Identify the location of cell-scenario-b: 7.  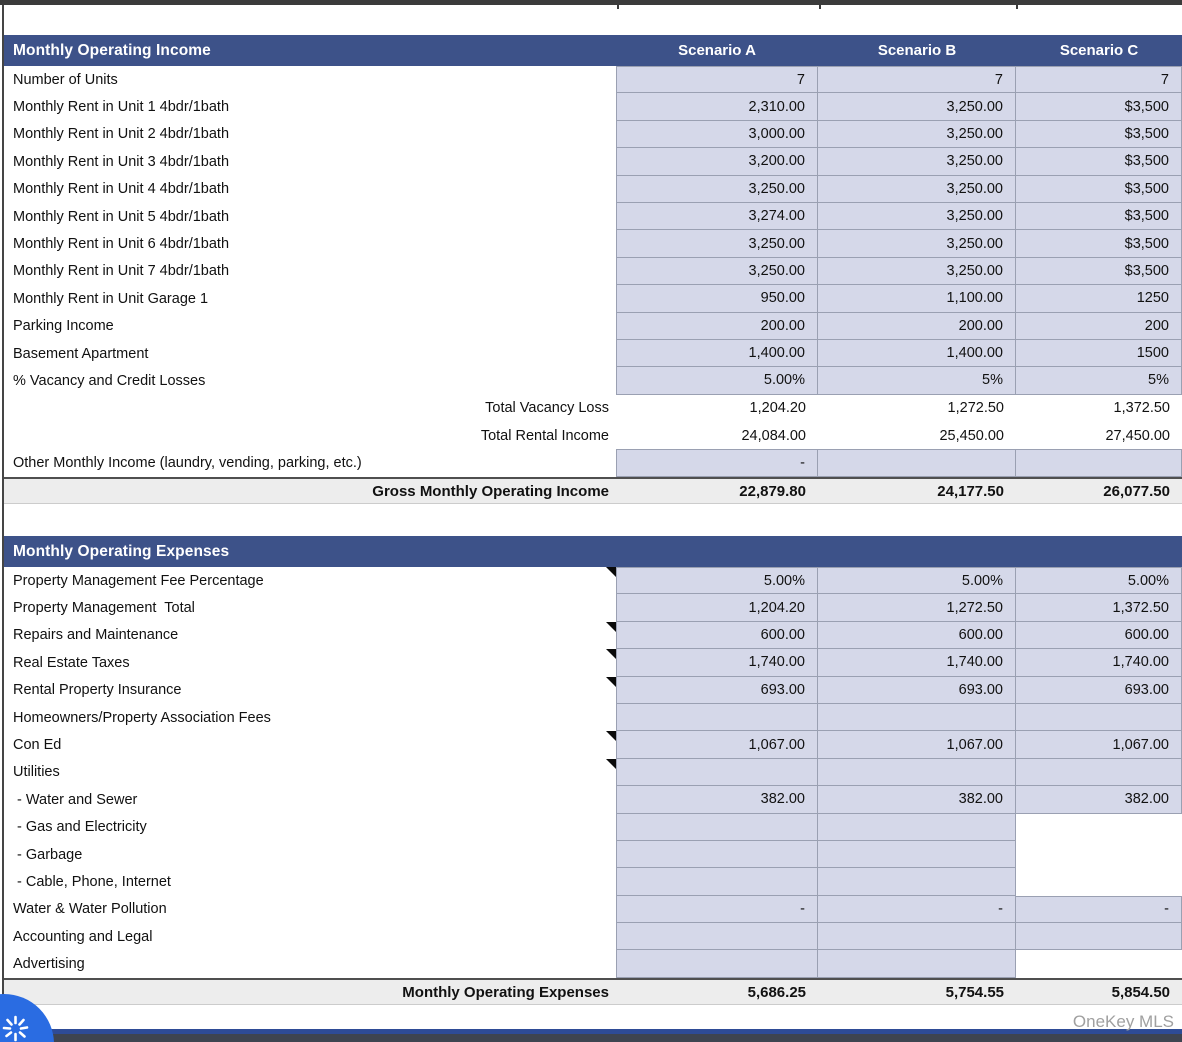
(917, 80).